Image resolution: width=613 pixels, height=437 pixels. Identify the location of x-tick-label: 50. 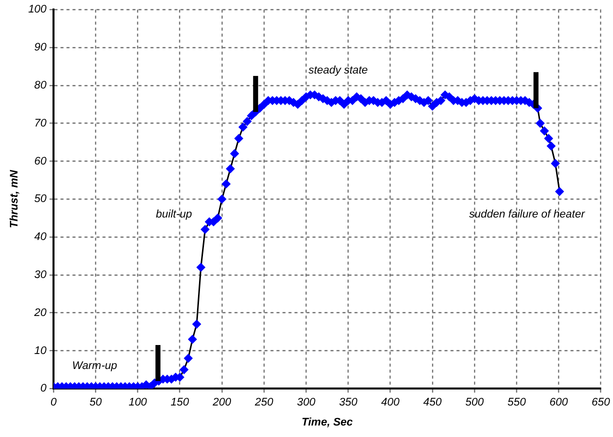
(96, 402).